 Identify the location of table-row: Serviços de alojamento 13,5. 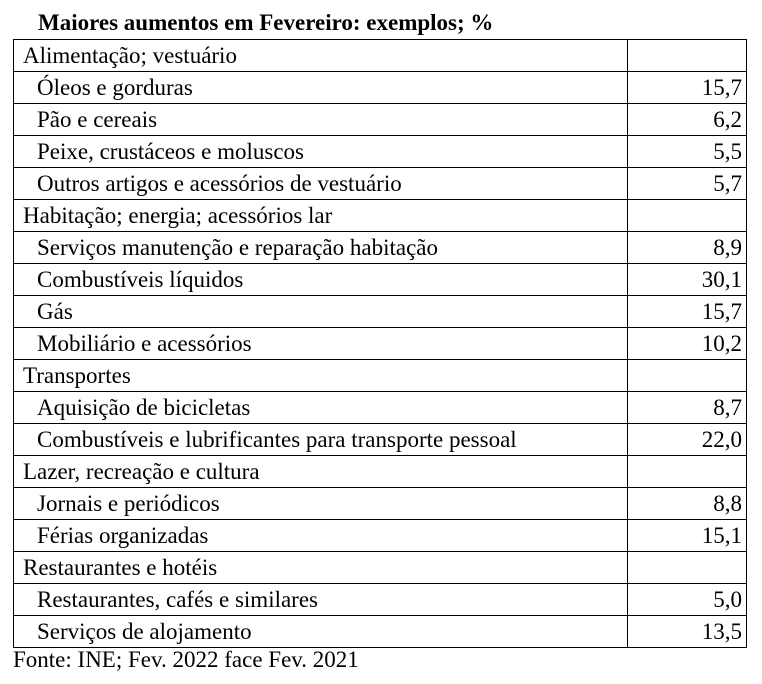
(380, 631).